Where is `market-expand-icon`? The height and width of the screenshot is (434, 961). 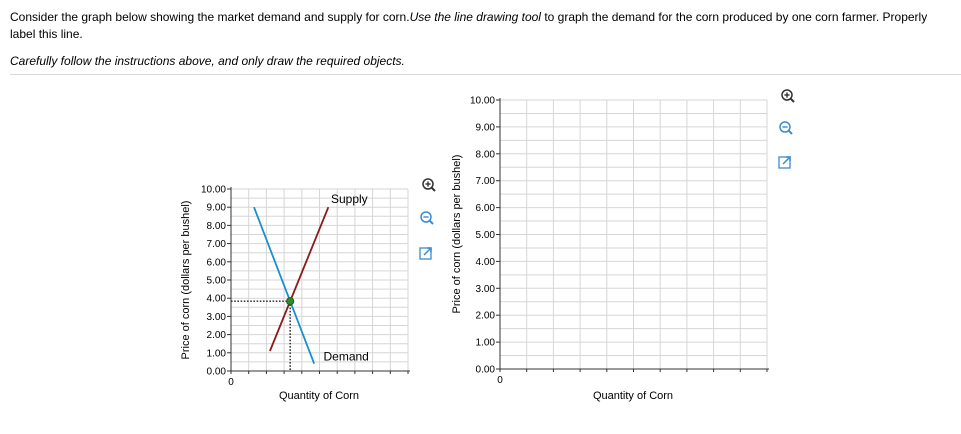 market-expand-icon is located at coordinates (425, 253).